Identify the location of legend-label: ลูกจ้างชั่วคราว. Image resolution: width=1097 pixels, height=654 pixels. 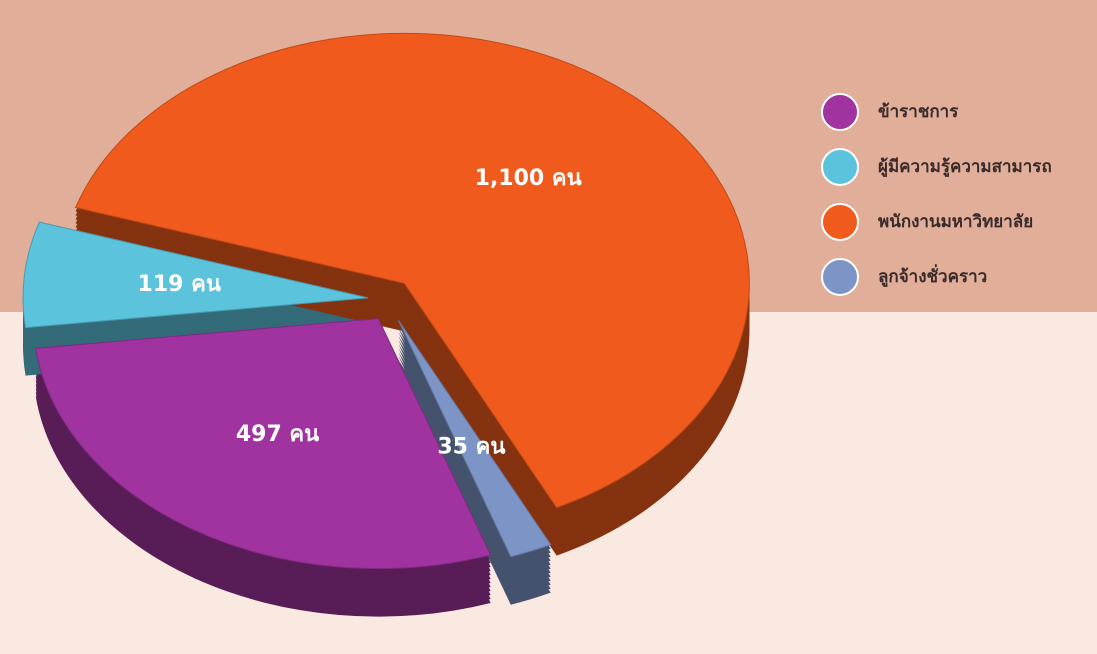
(932, 276).